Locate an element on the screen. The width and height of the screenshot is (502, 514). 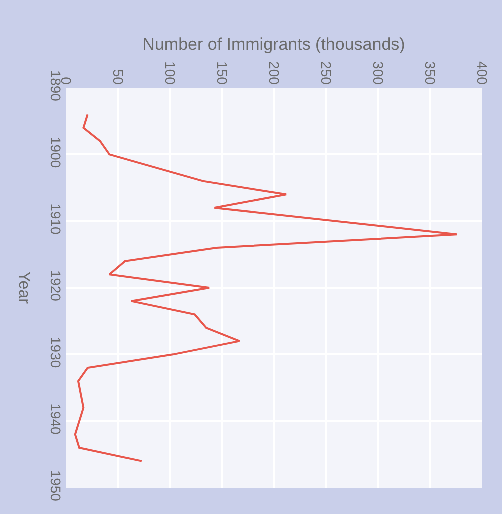
y-tick-label: 1930 is located at coordinates (56, 352).